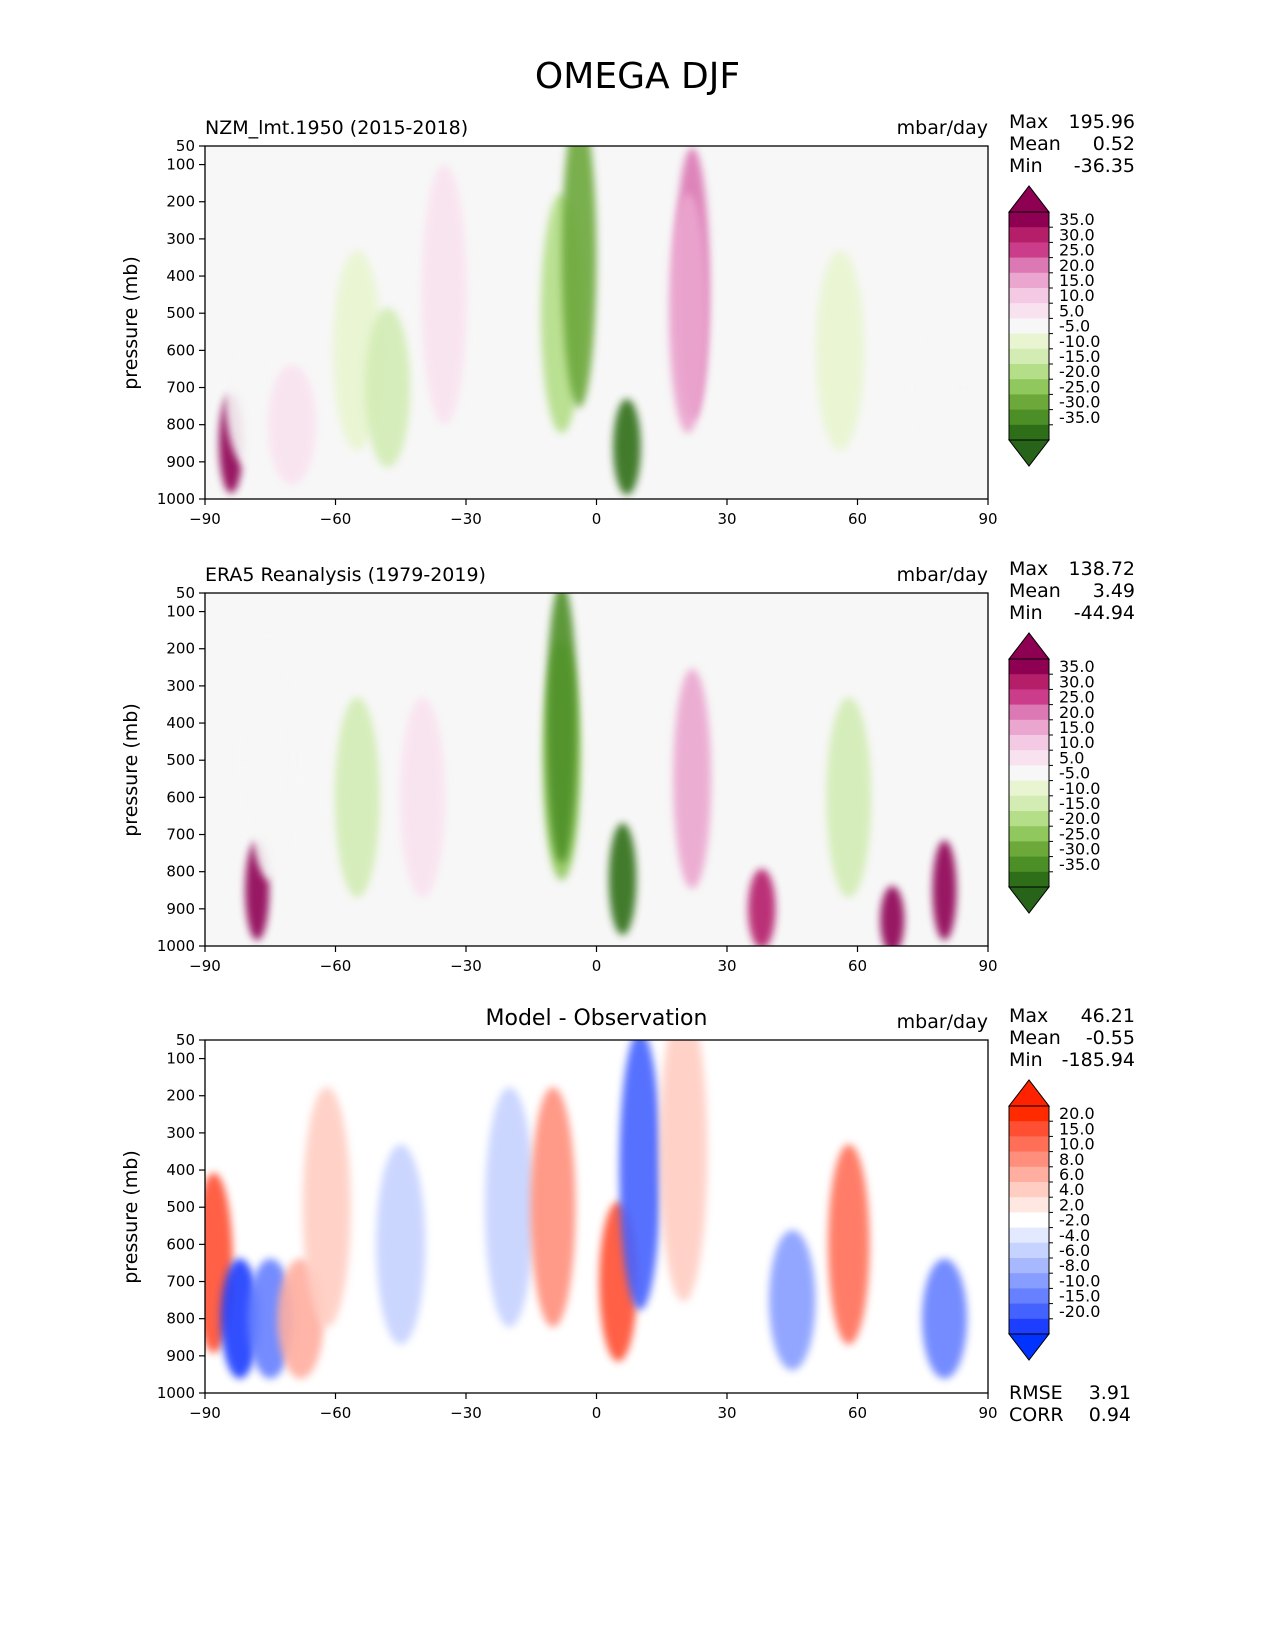  I want to click on colorbar-tick-label: -8.0, so click(1074, 1265).